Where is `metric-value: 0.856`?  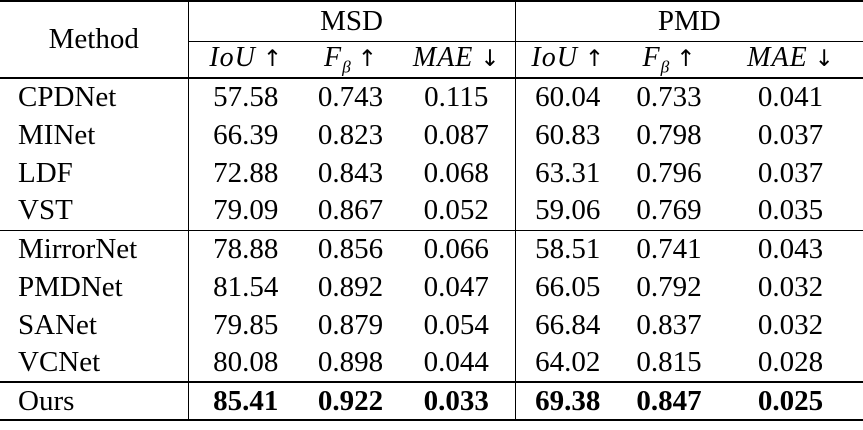 metric-value: 0.856 is located at coordinates (350, 248).